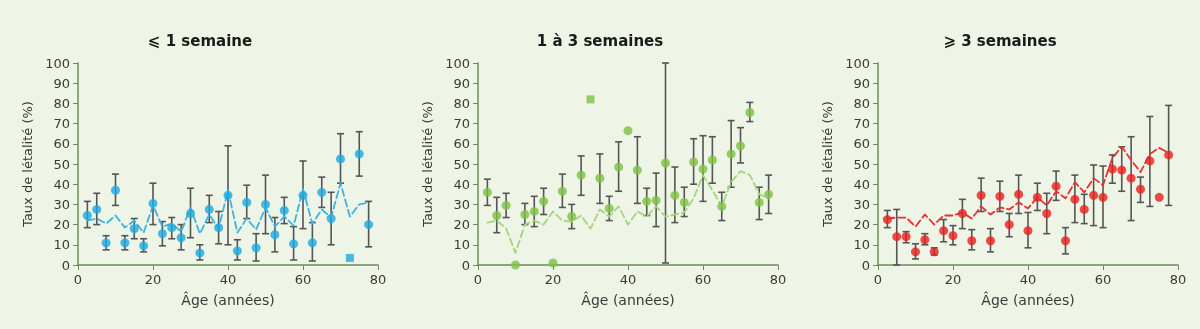 The image size is (1200, 329). Describe the element at coordinates (878, 279) in the screenshot. I see `x-tick-label: 0` at that location.